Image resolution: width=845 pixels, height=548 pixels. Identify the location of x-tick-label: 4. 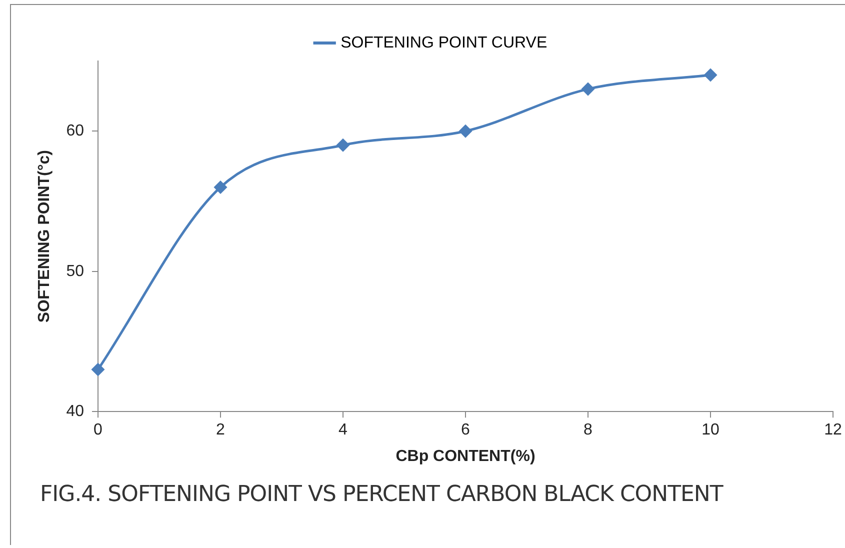
(343, 430).